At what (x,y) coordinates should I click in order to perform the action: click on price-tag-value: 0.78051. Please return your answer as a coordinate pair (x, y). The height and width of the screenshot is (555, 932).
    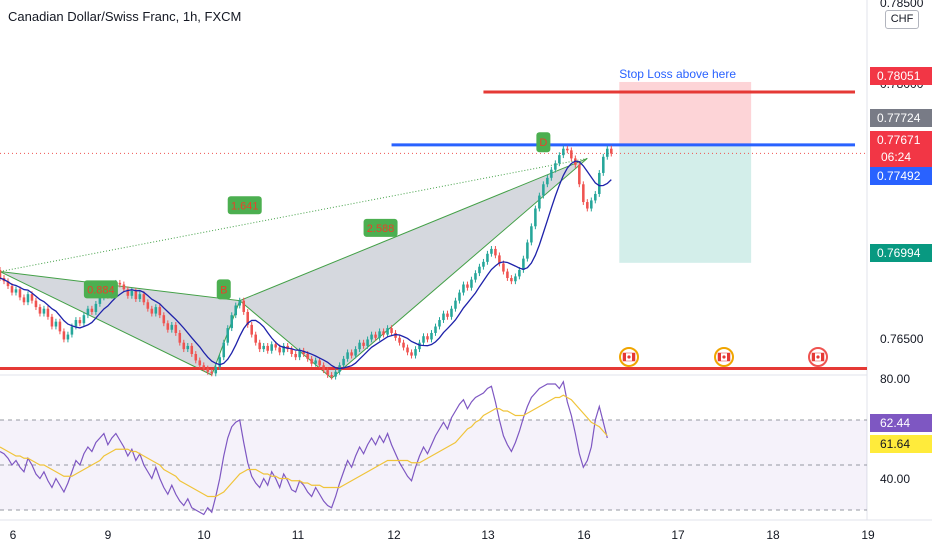
    Looking at the image, I should click on (899, 76).